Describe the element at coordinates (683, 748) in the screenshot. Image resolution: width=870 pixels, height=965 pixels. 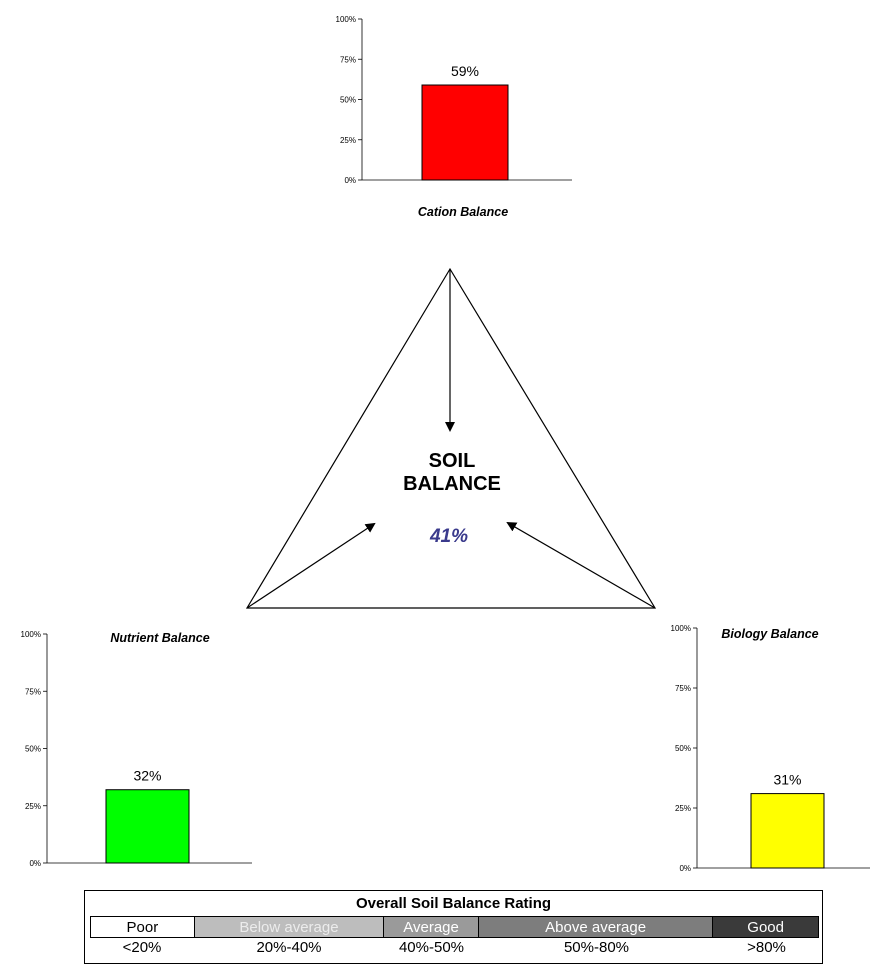
I see `biology-tick-label: 50%` at that location.